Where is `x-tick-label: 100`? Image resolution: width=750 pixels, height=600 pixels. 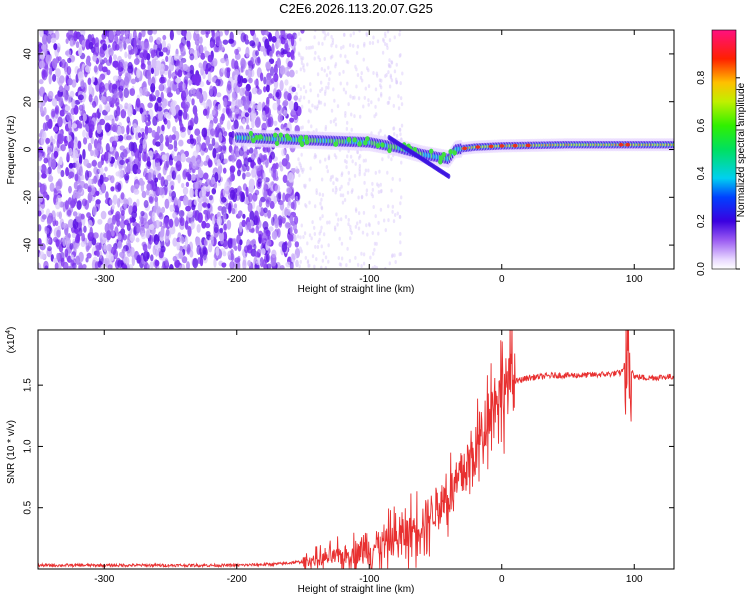
x-tick-label: 100 is located at coordinates (634, 279).